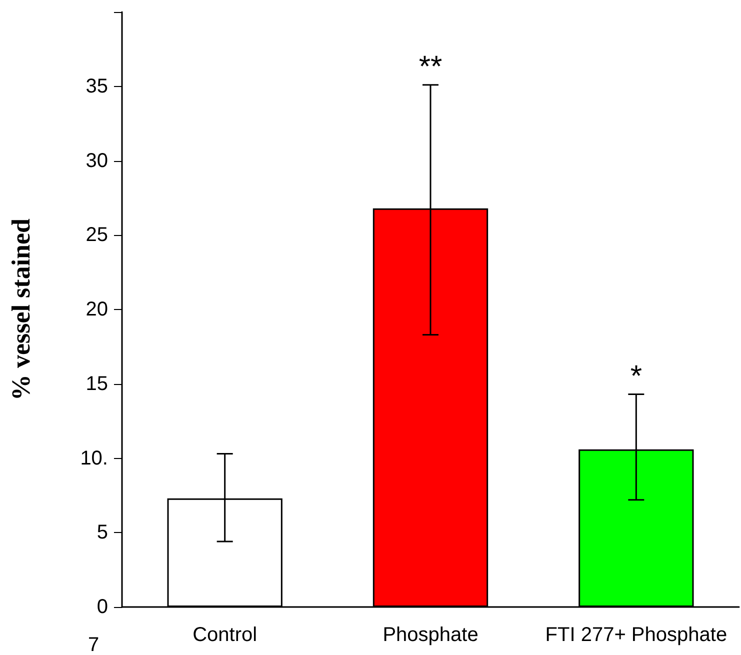 This screenshot has width=741, height=655. Describe the element at coordinates (97, 161) in the screenshot. I see `y-tick-label: 30` at that location.